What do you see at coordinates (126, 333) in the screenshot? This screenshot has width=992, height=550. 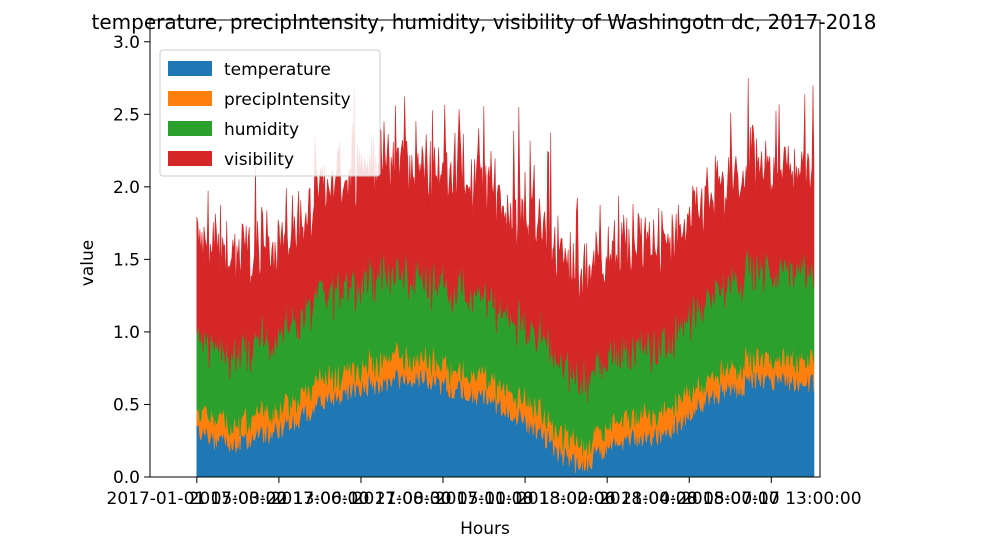 I see `y-tick-label: 1.0` at bounding box center [126, 333].